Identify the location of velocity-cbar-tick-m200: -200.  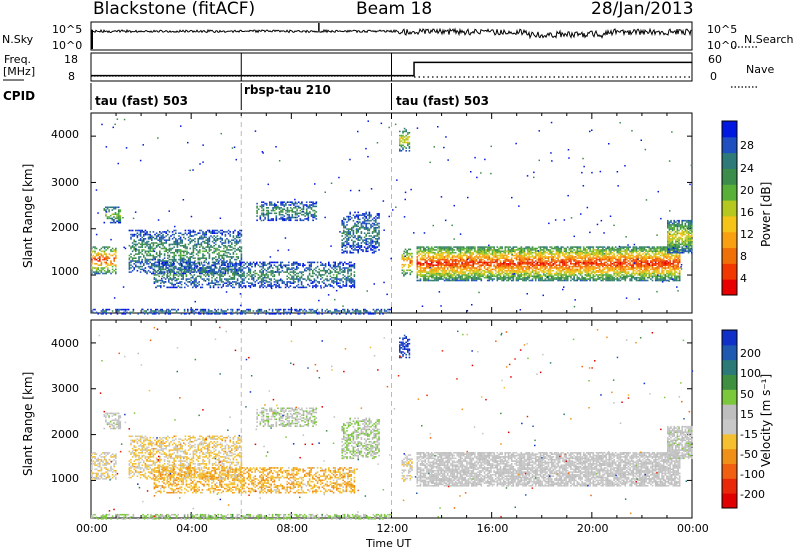
(752, 494).